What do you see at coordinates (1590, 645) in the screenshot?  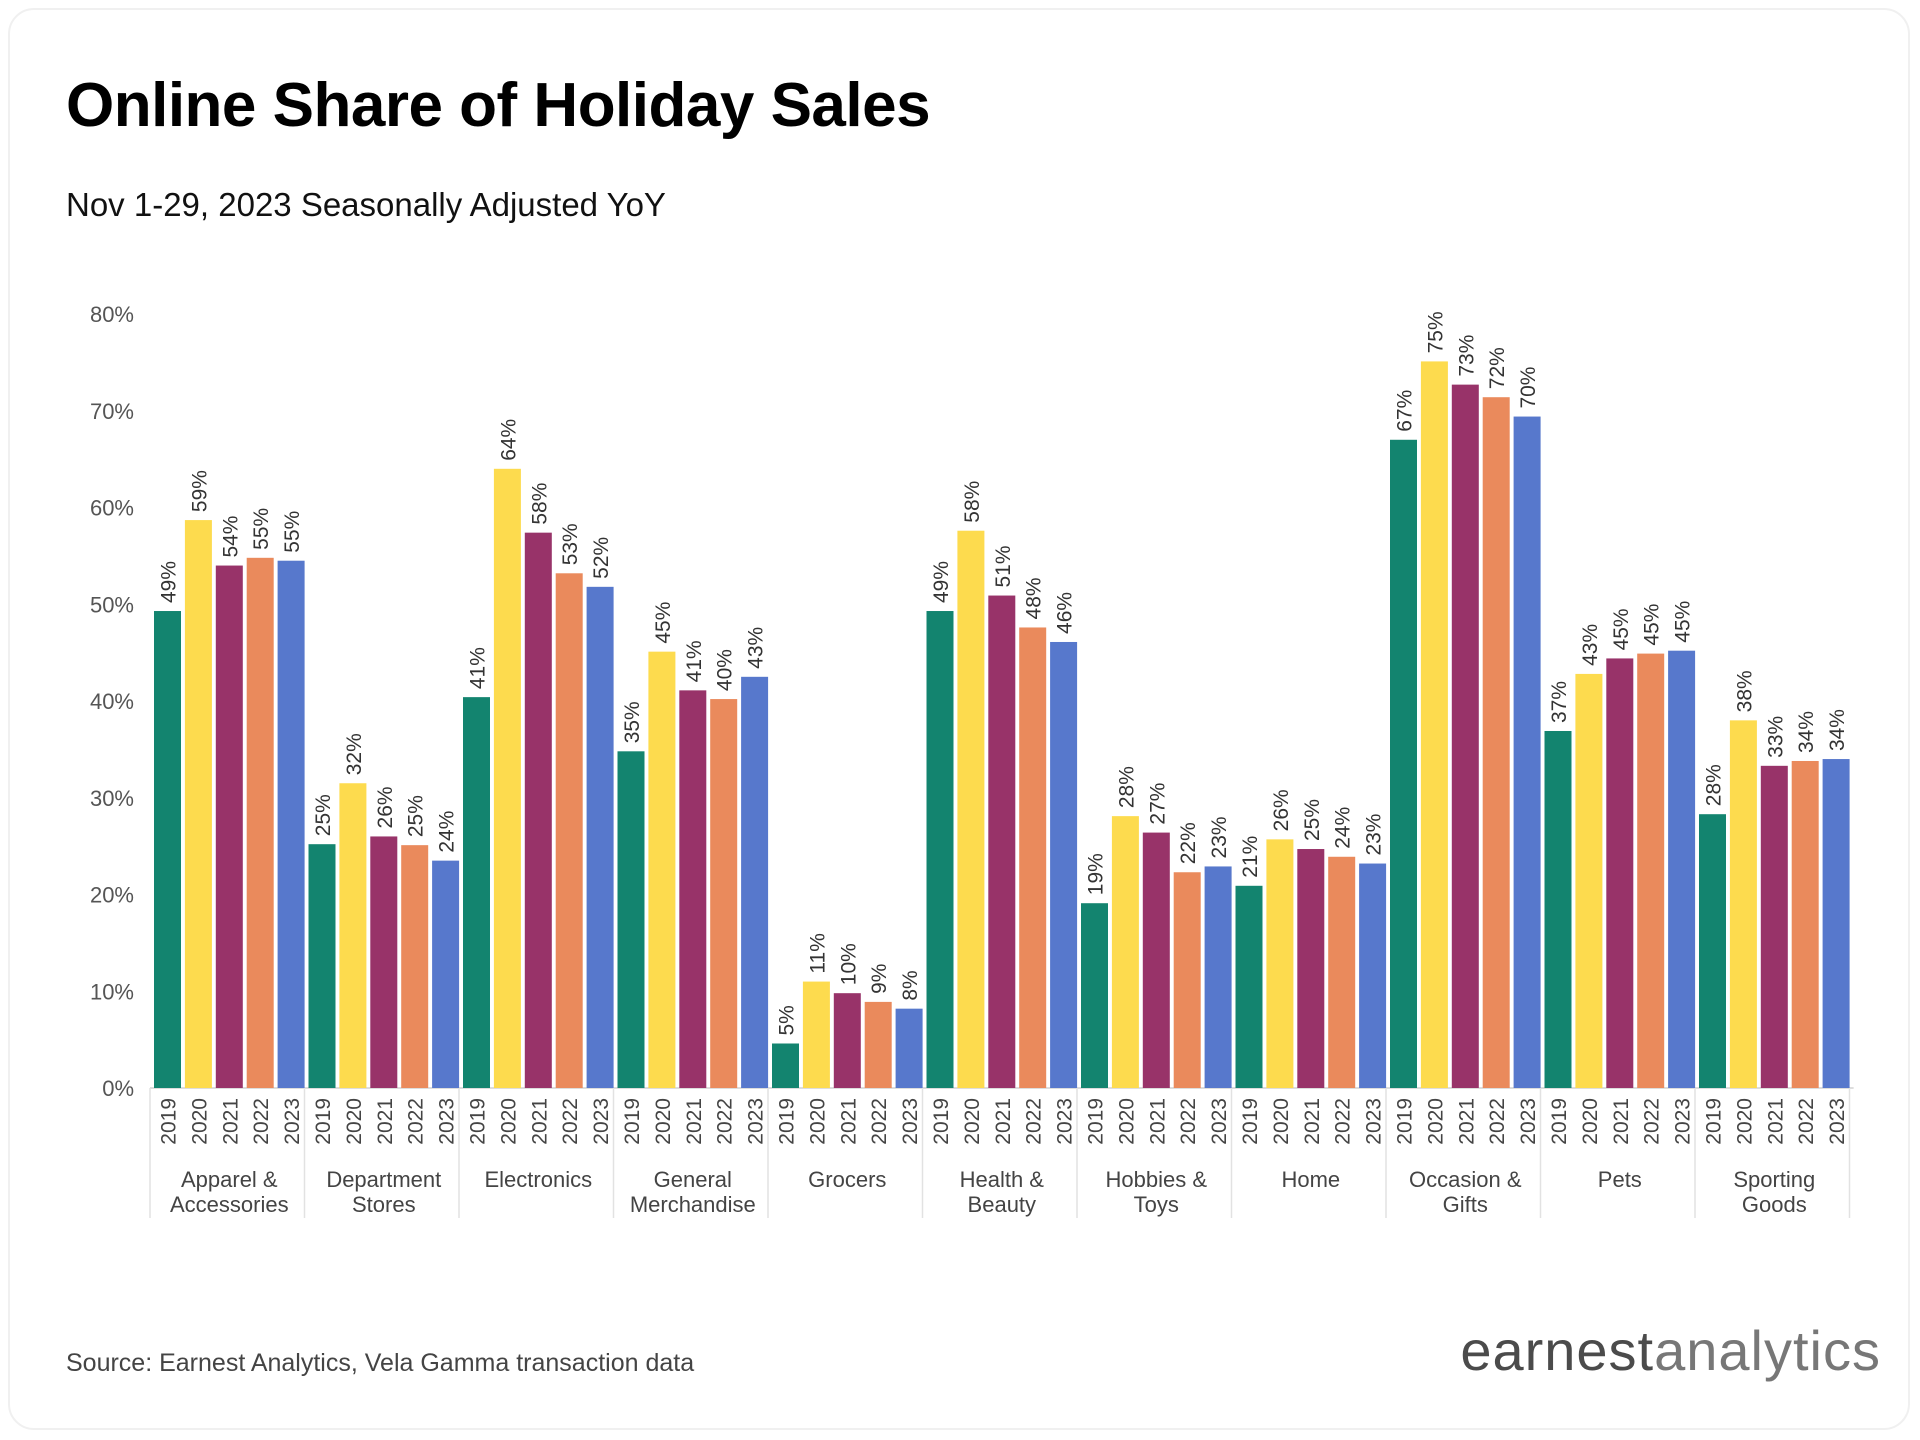 I see `data-label: 43%` at bounding box center [1590, 645].